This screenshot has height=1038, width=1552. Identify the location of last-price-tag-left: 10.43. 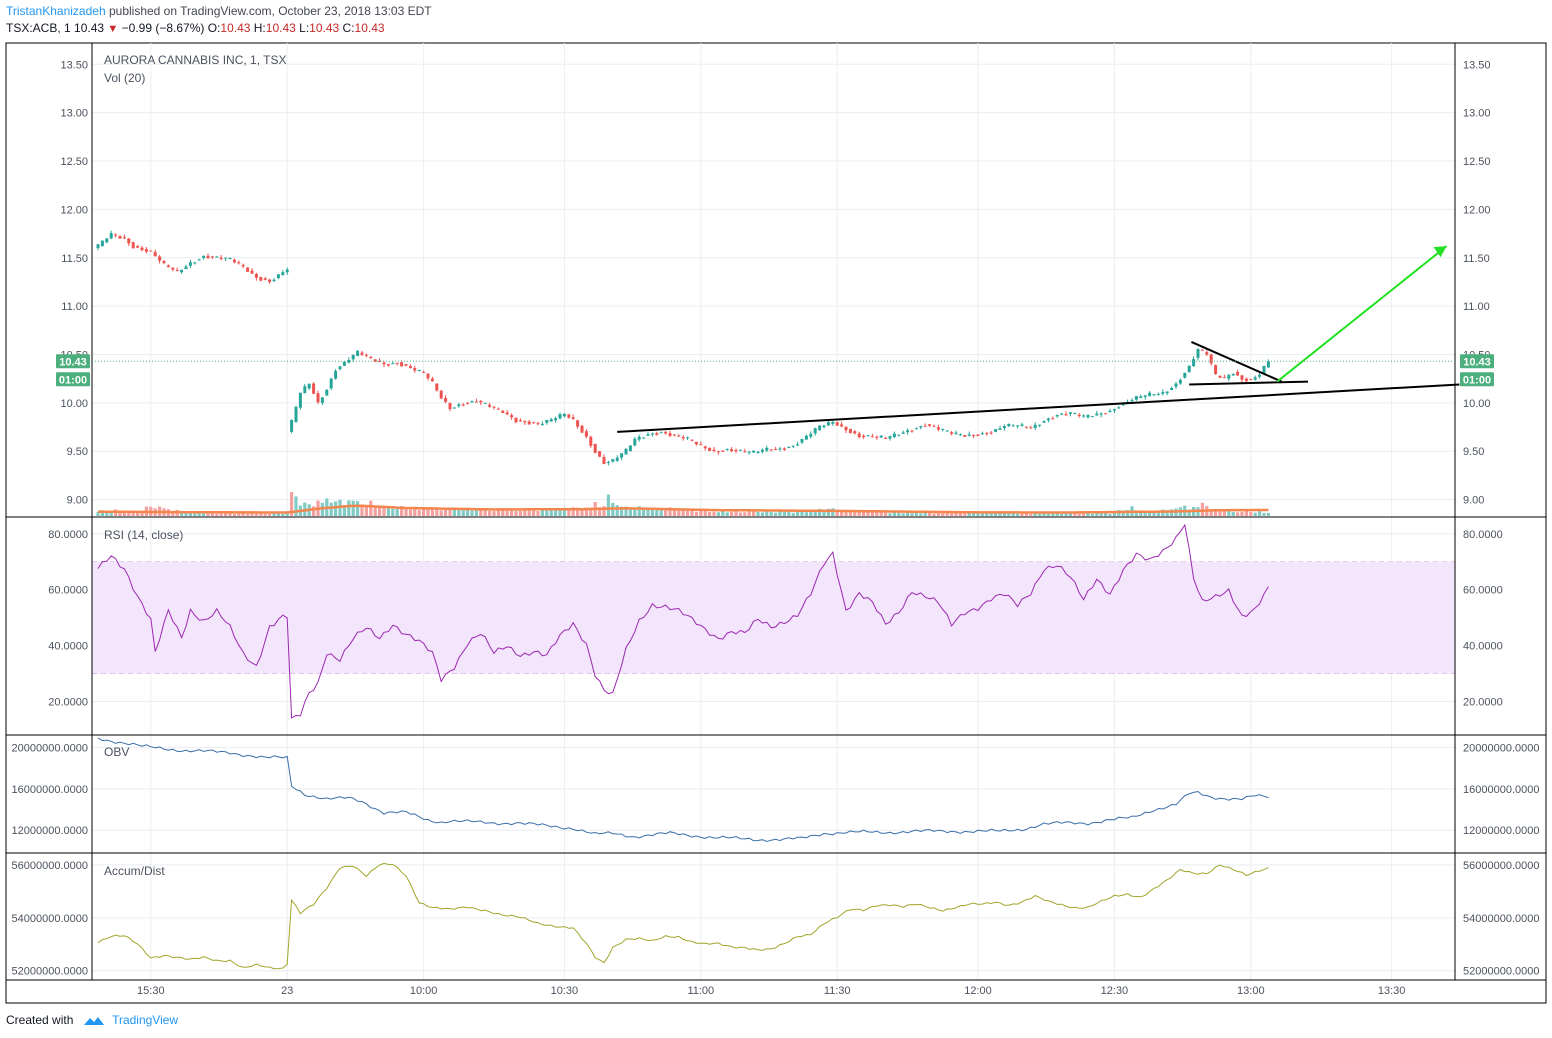
(73, 362).